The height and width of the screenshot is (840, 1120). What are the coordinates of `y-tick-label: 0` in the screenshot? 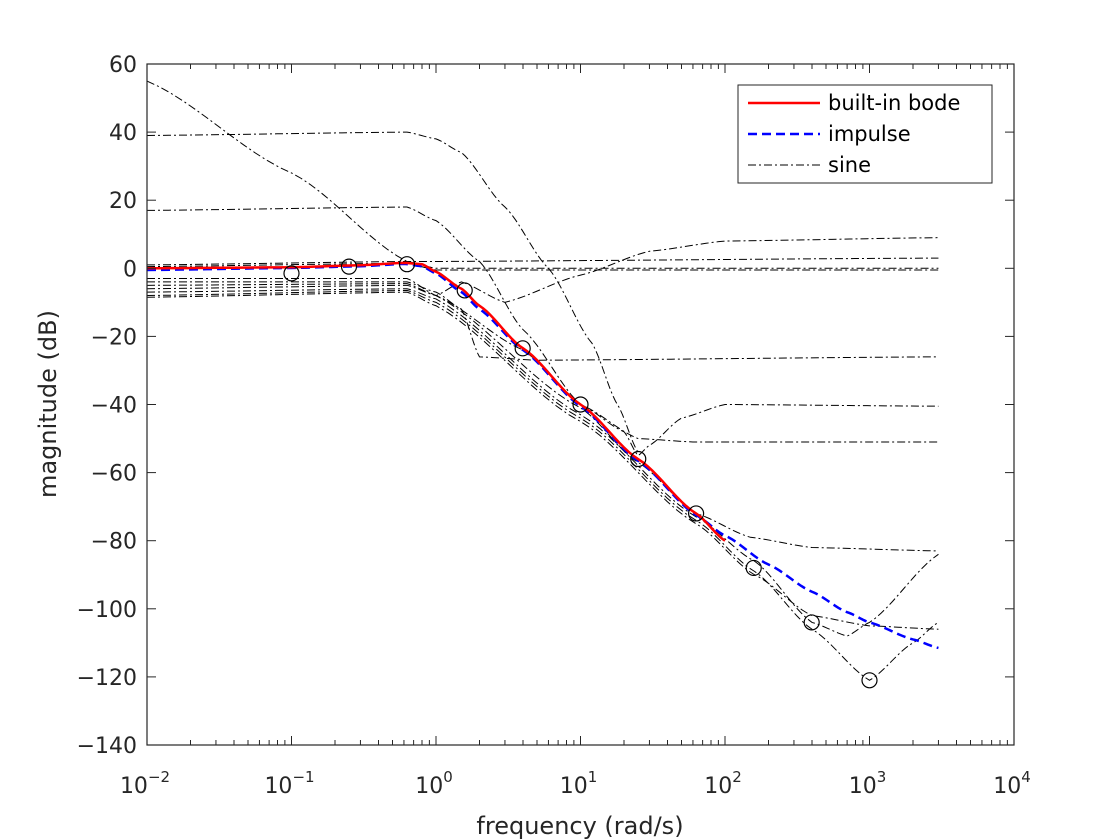 It's located at (130, 269).